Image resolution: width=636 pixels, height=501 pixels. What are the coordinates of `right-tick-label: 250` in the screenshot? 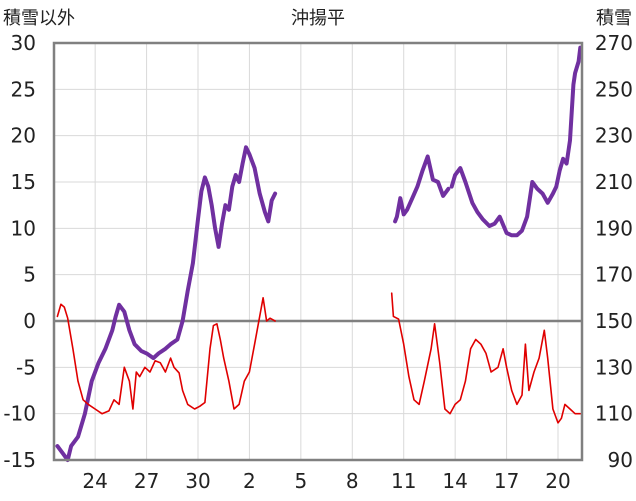 It's located at (614, 89).